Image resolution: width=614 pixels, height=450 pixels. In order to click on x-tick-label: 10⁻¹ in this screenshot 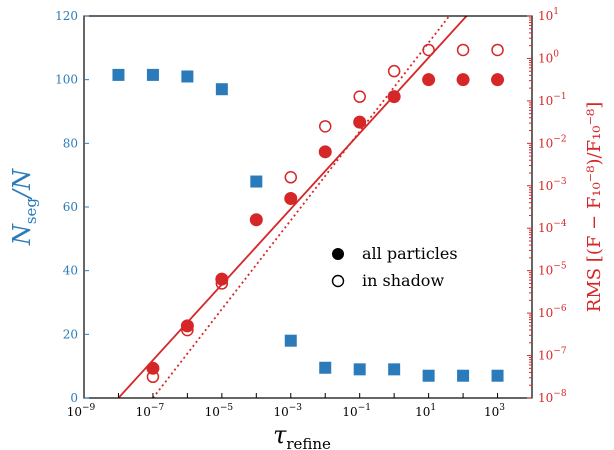, I will do `click(356, 411)`.